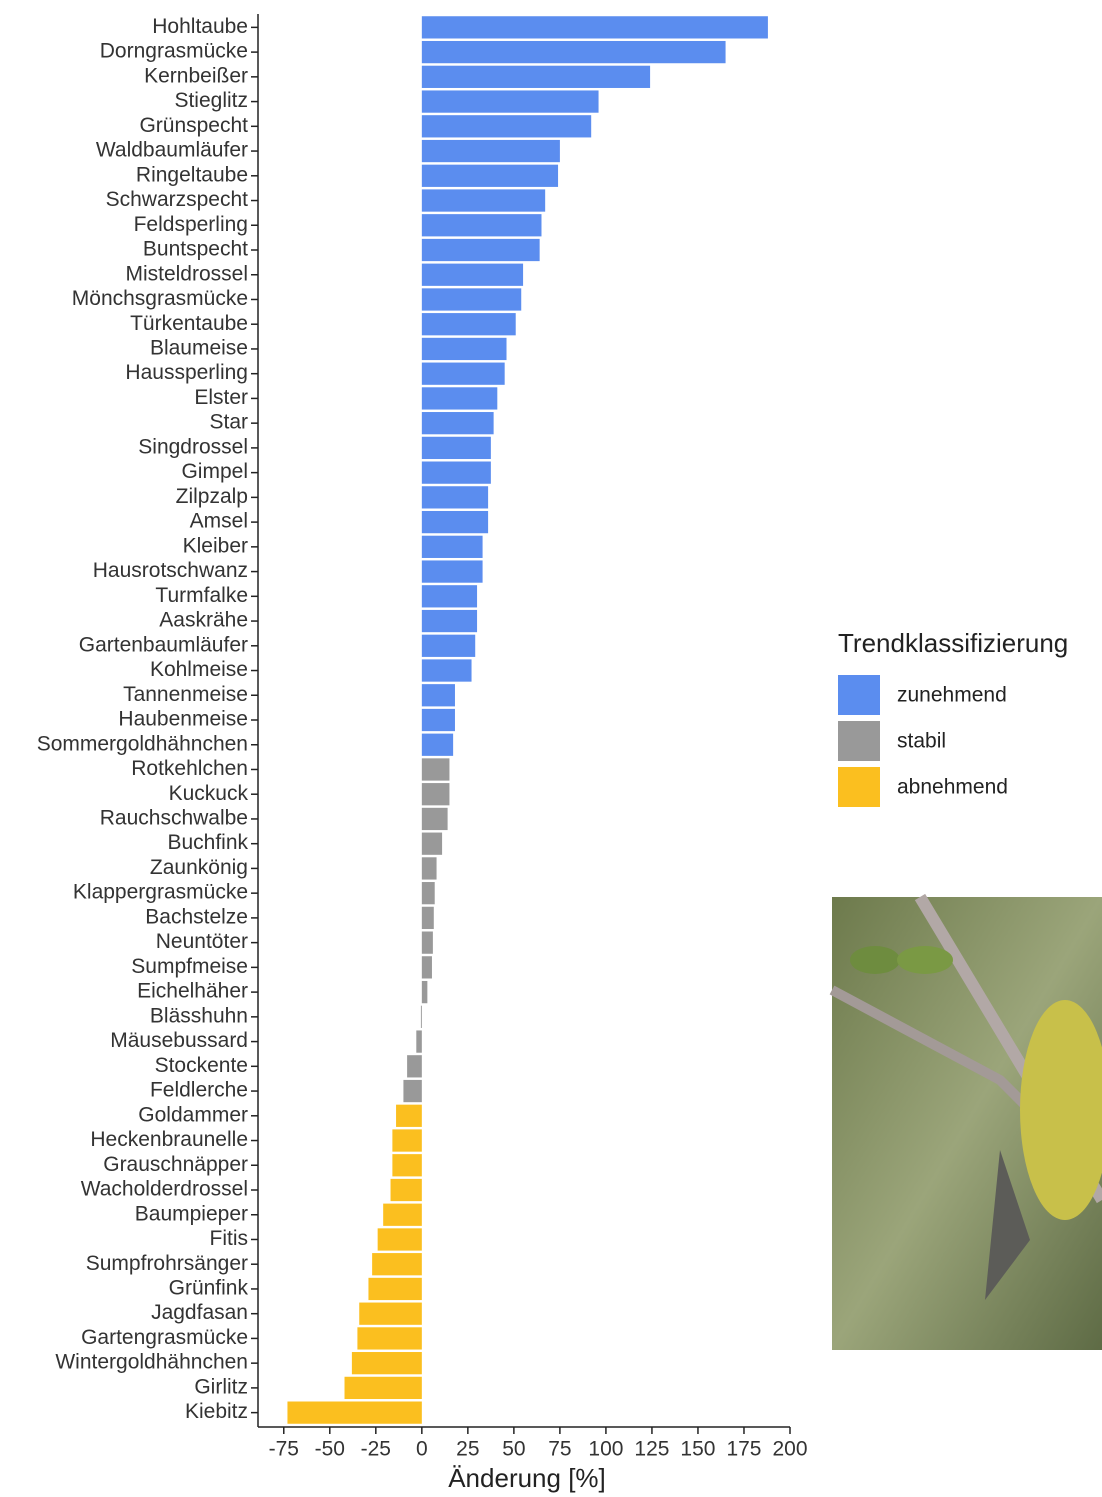 The width and height of the screenshot is (1102, 1497). What do you see at coordinates (228, 422) in the screenshot?
I see `y-tick-label: Star` at bounding box center [228, 422].